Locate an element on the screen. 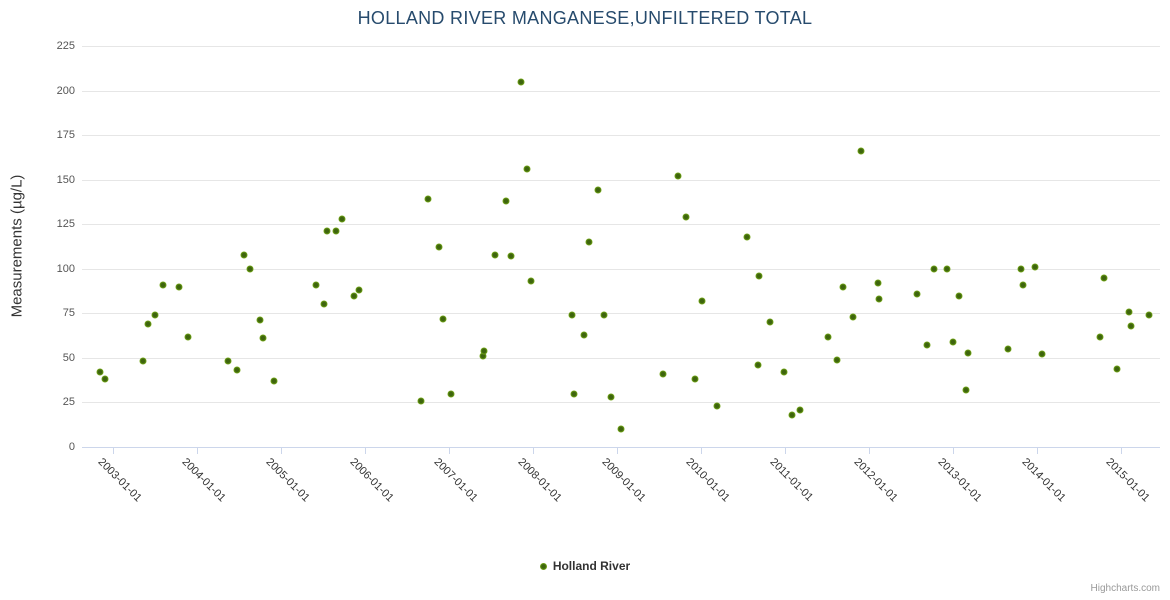  x-axis-tick-label: 2008-01-01 is located at coordinates (539, 480).